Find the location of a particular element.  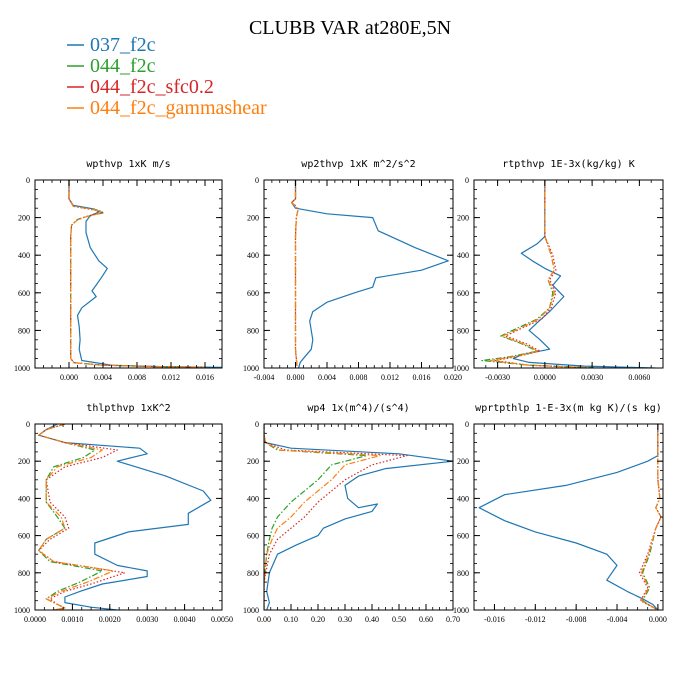

x-tick-label: -0.008 is located at coordinates (576, 619).